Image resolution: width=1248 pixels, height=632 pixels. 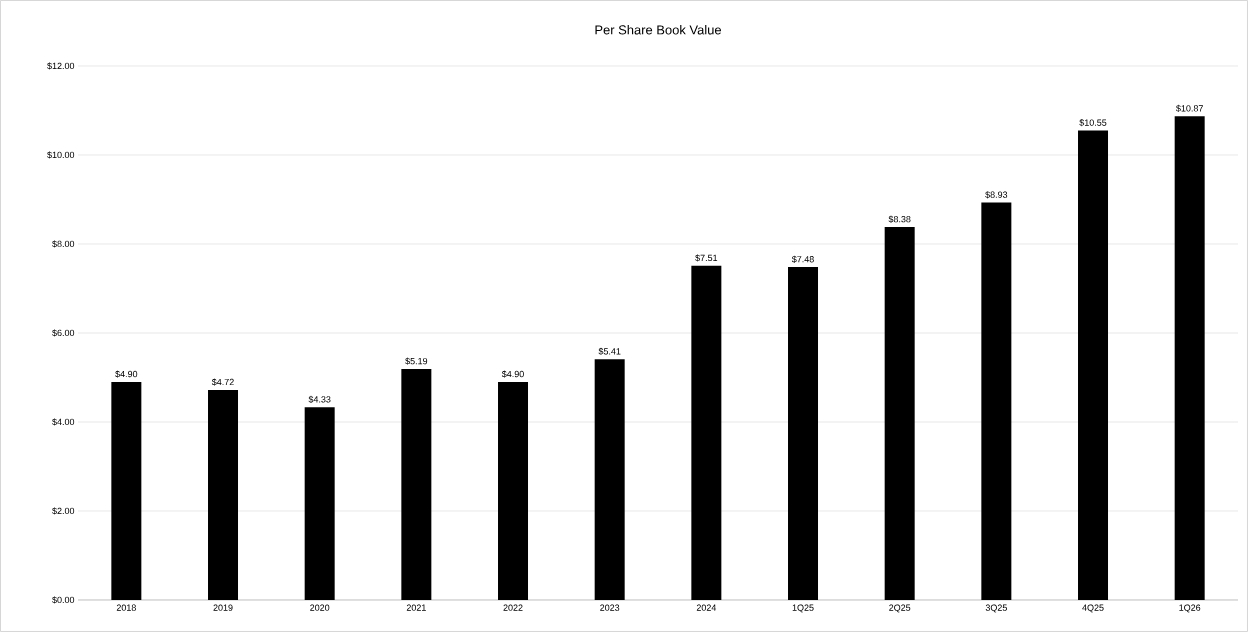 What do you see at coordinates (610, 607) in the screenshot?
I see `x-tick-label: 2023` at bounding box center [610, 607].